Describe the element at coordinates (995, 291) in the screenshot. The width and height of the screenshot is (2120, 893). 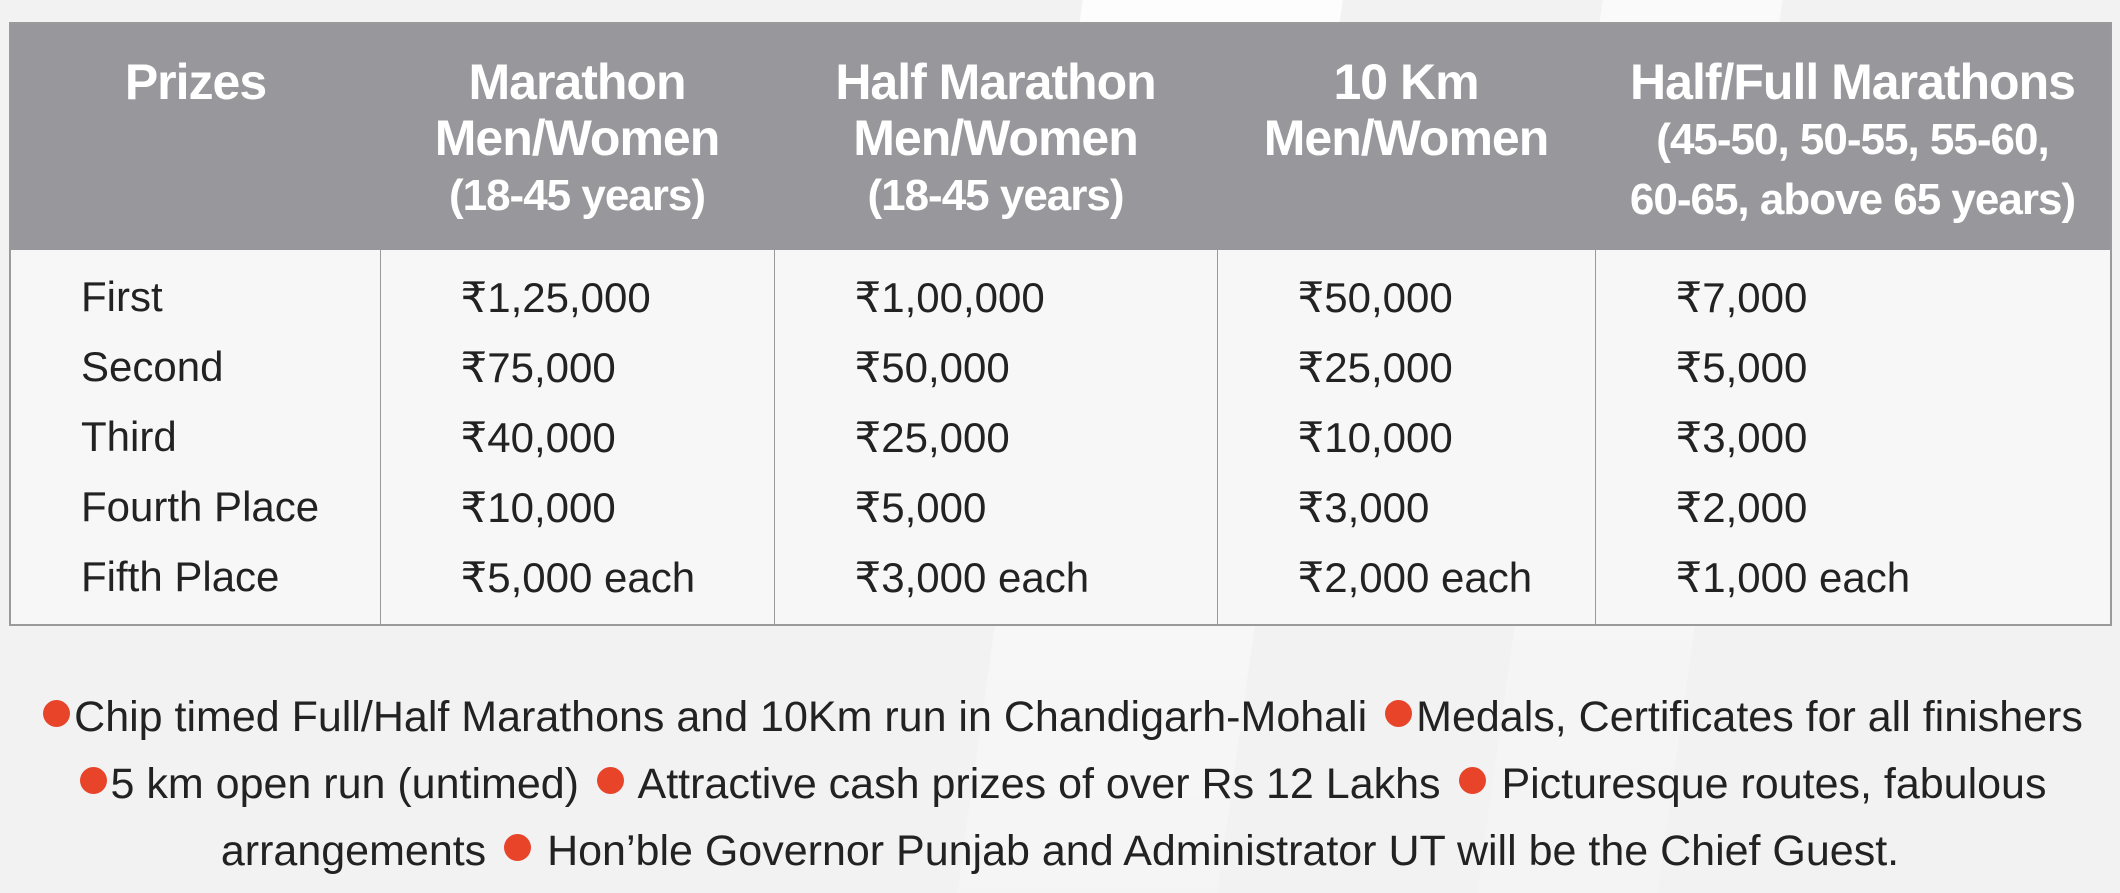
I see `prize-amount: ₹1,00,000` at that location.